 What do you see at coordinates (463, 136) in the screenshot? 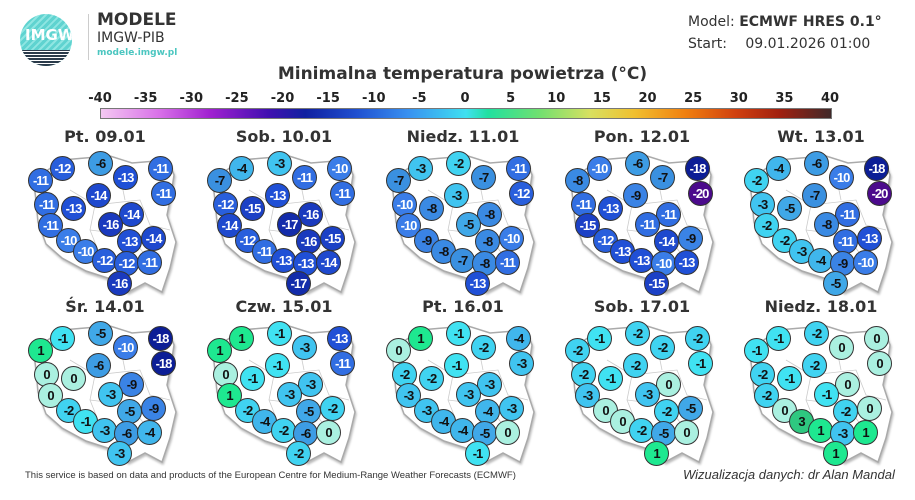
I see `map-date-title: Niedz. 11.01` at bounding box center [463, 136].